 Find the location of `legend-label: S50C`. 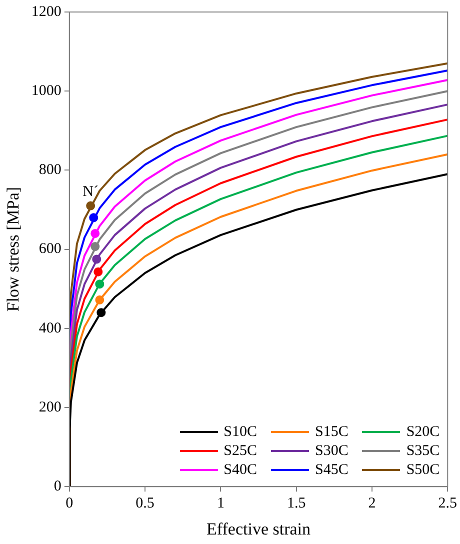

legend-label: S50C is located at coordinates (423, 470).